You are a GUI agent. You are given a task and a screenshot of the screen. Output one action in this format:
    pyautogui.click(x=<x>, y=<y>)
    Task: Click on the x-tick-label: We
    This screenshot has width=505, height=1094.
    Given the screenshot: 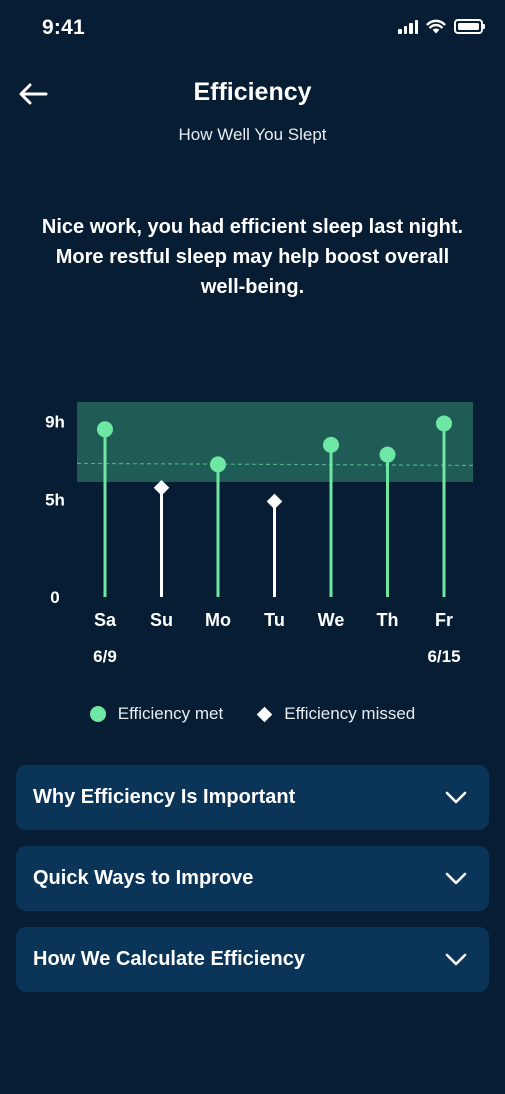 What is the action you would take?
    pyautogui.click(x=331, y=620)
    